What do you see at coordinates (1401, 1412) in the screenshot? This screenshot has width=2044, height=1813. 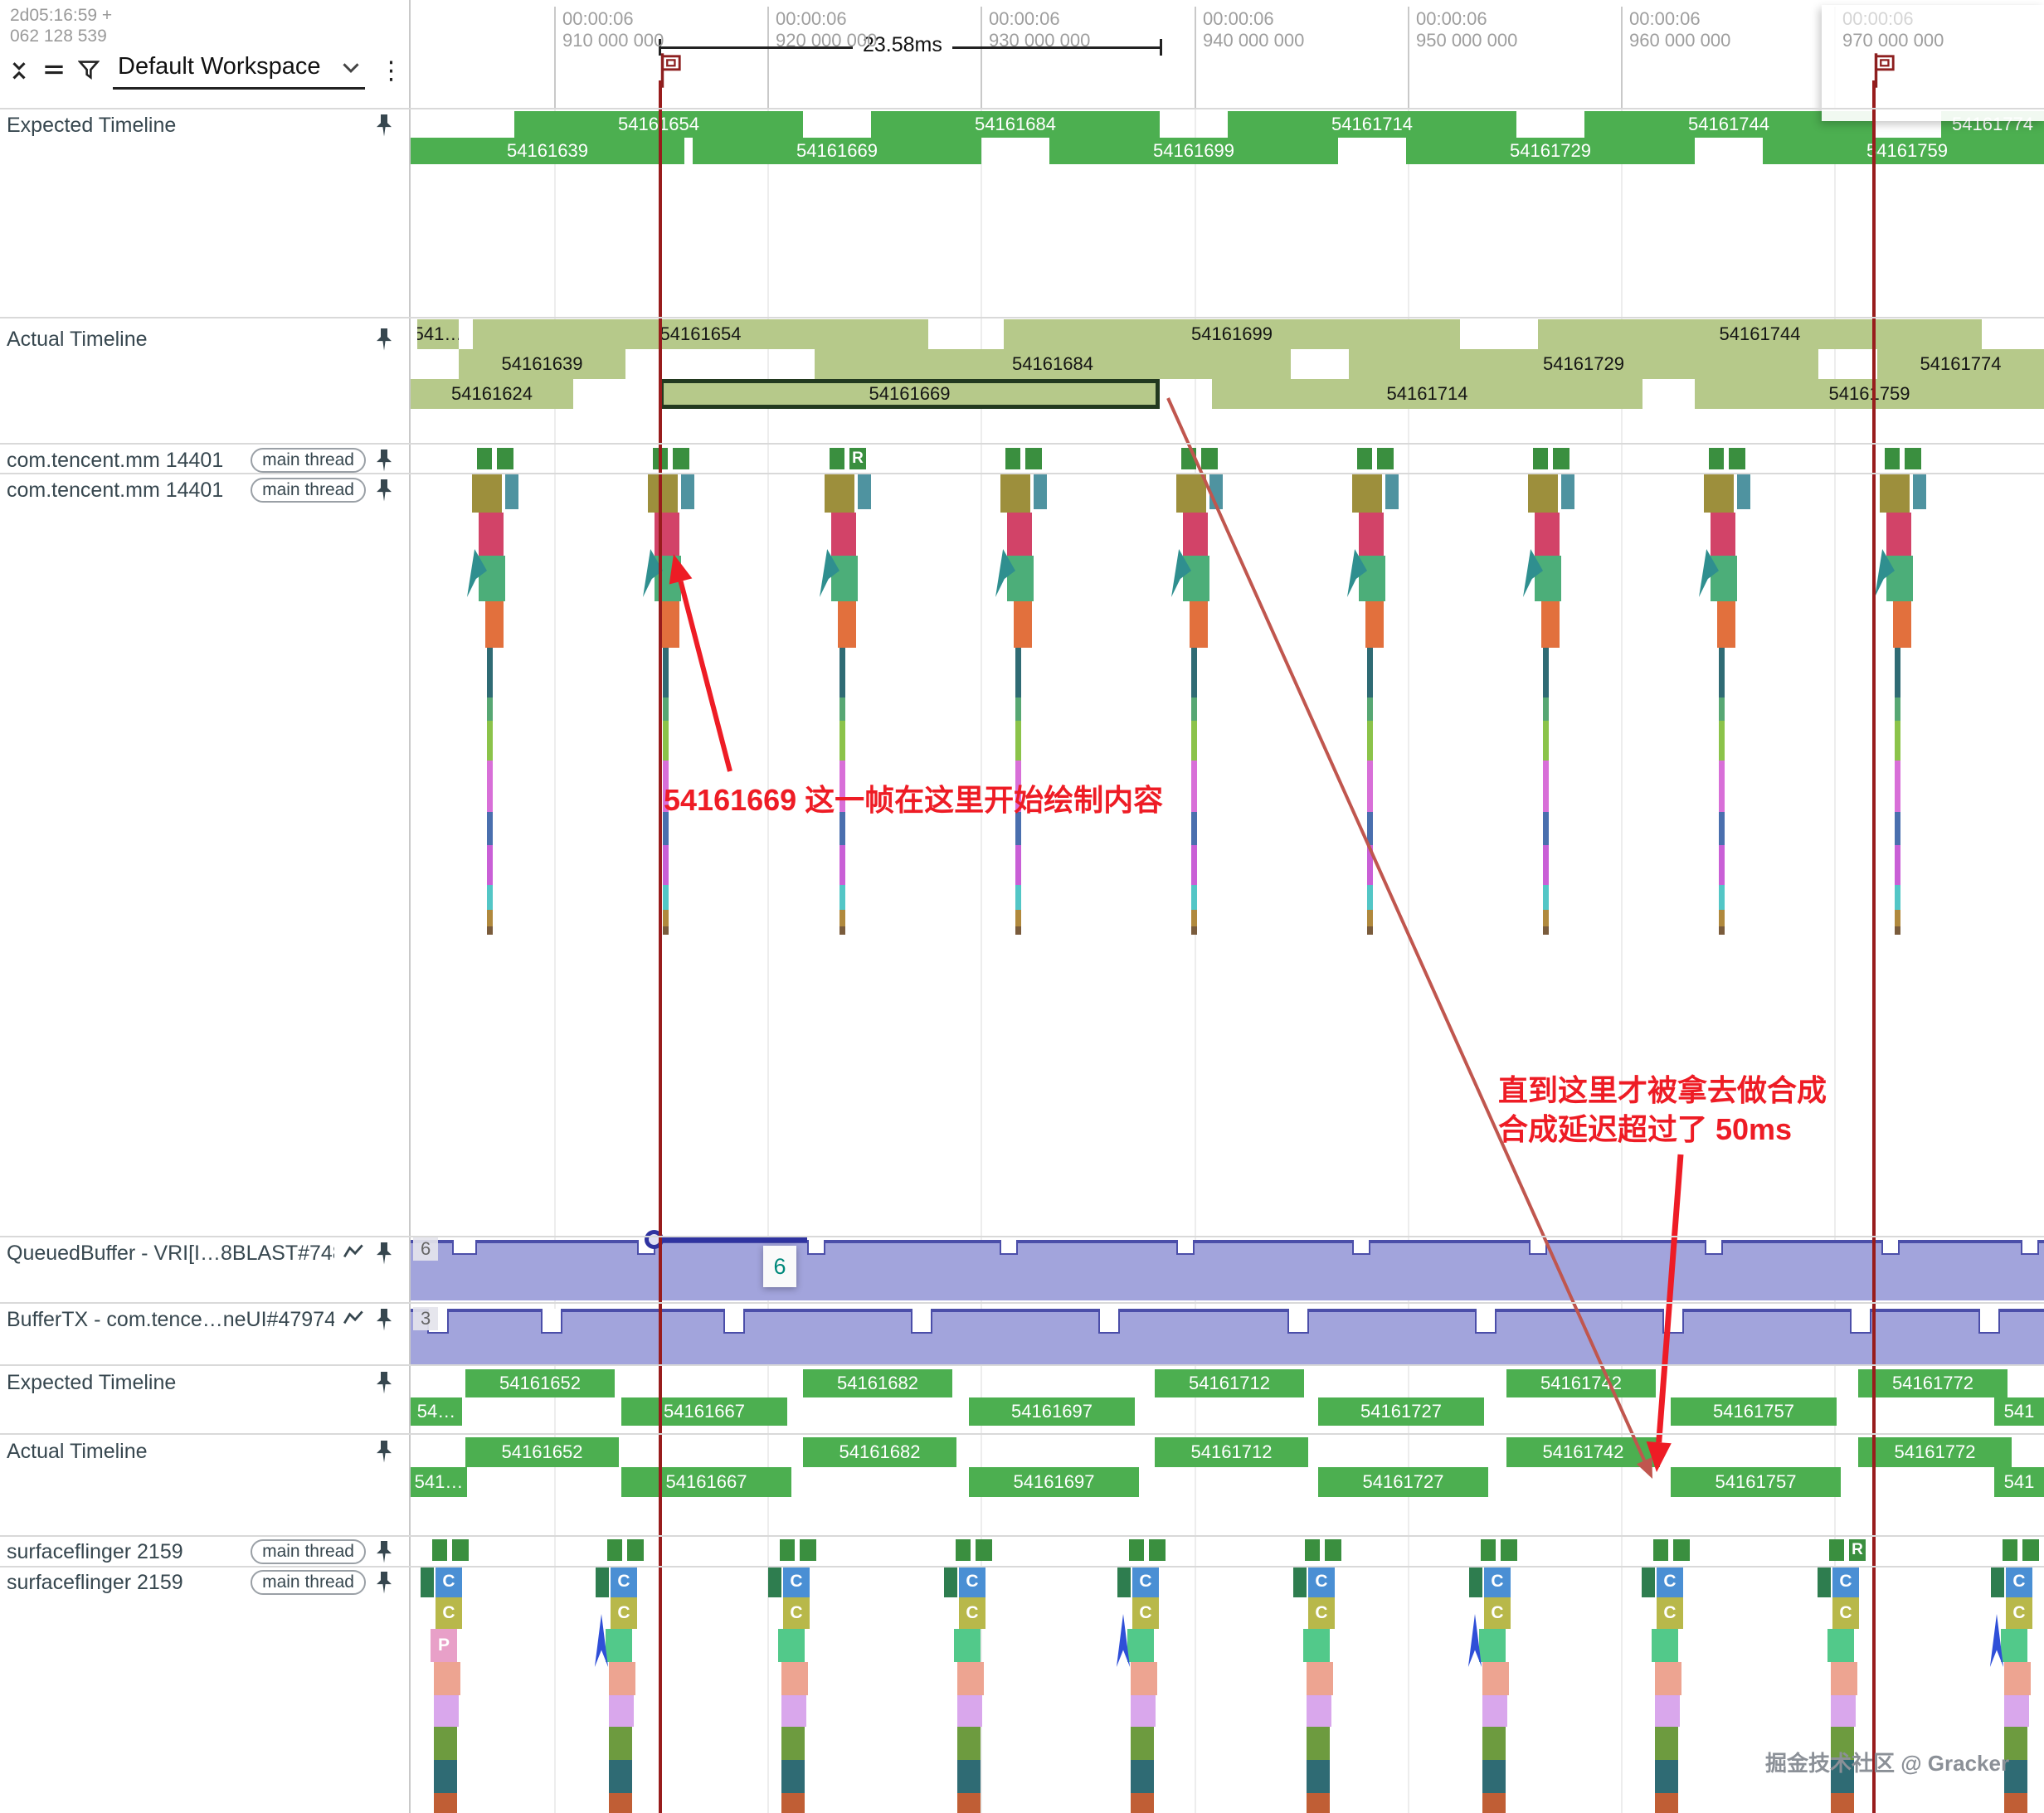 I see `sf-expected-frame: 54161727` at bounding box center [1401, 1412].